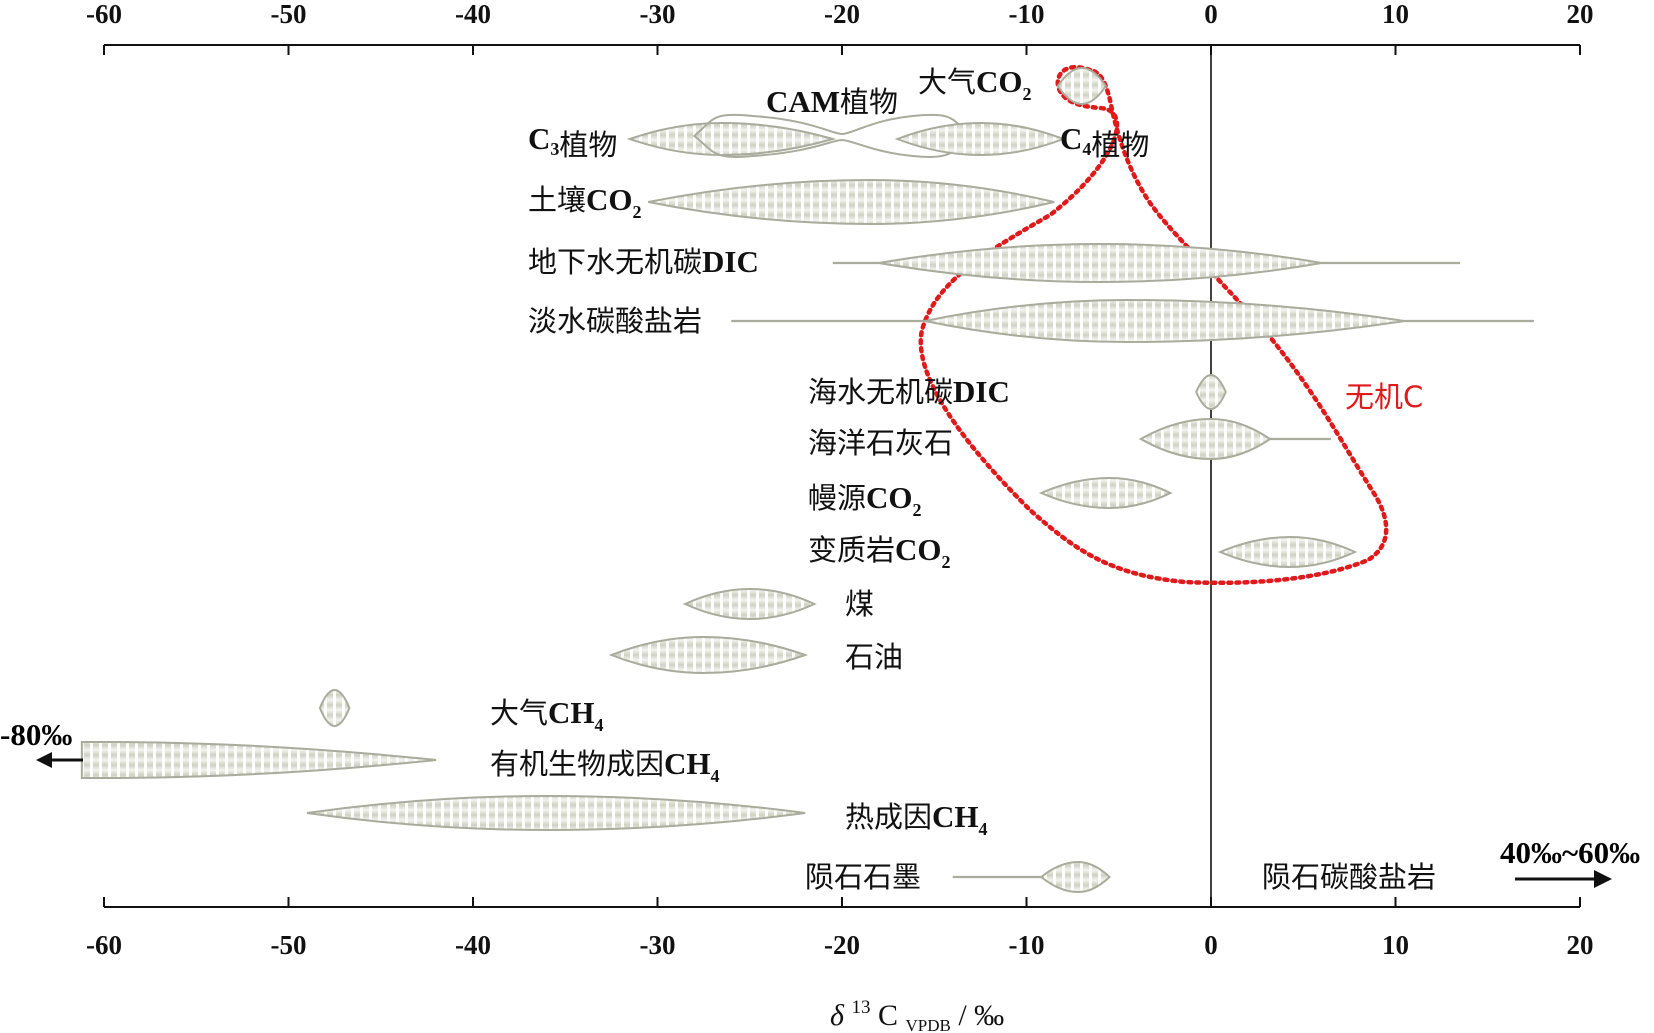 Image resolution: width=1654 pixels, height=1033 pixels. Describe the element at coordinates (104, 945) in the screenshot. I see `bottom-tick-label: -60` at that location.